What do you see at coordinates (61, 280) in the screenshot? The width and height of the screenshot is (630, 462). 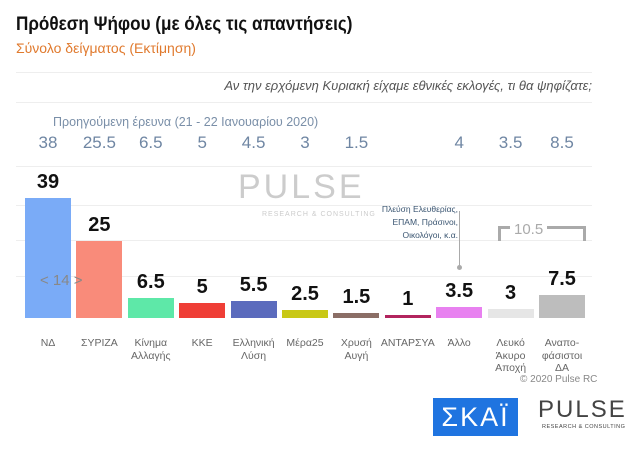 I see `gap-annotation: < 14 >` at bounding box center [61, 280].